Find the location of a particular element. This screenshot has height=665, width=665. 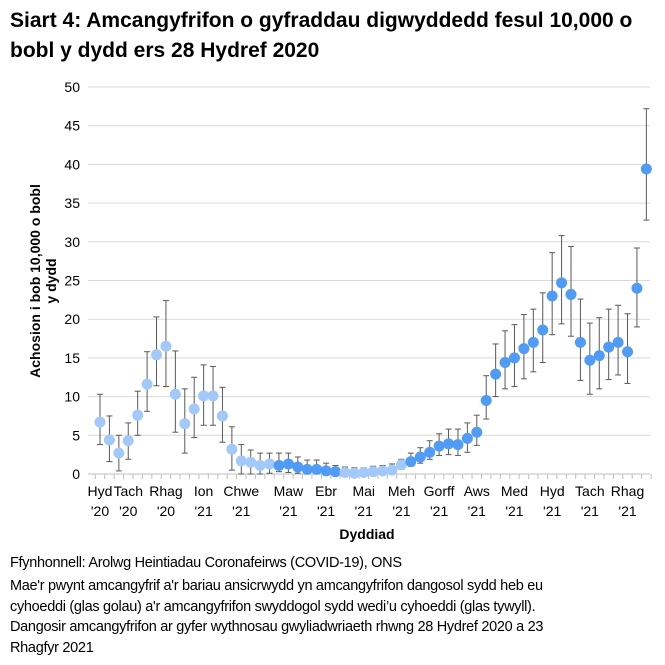

x-tick-label: Mai is located at coordinates (363, 491).